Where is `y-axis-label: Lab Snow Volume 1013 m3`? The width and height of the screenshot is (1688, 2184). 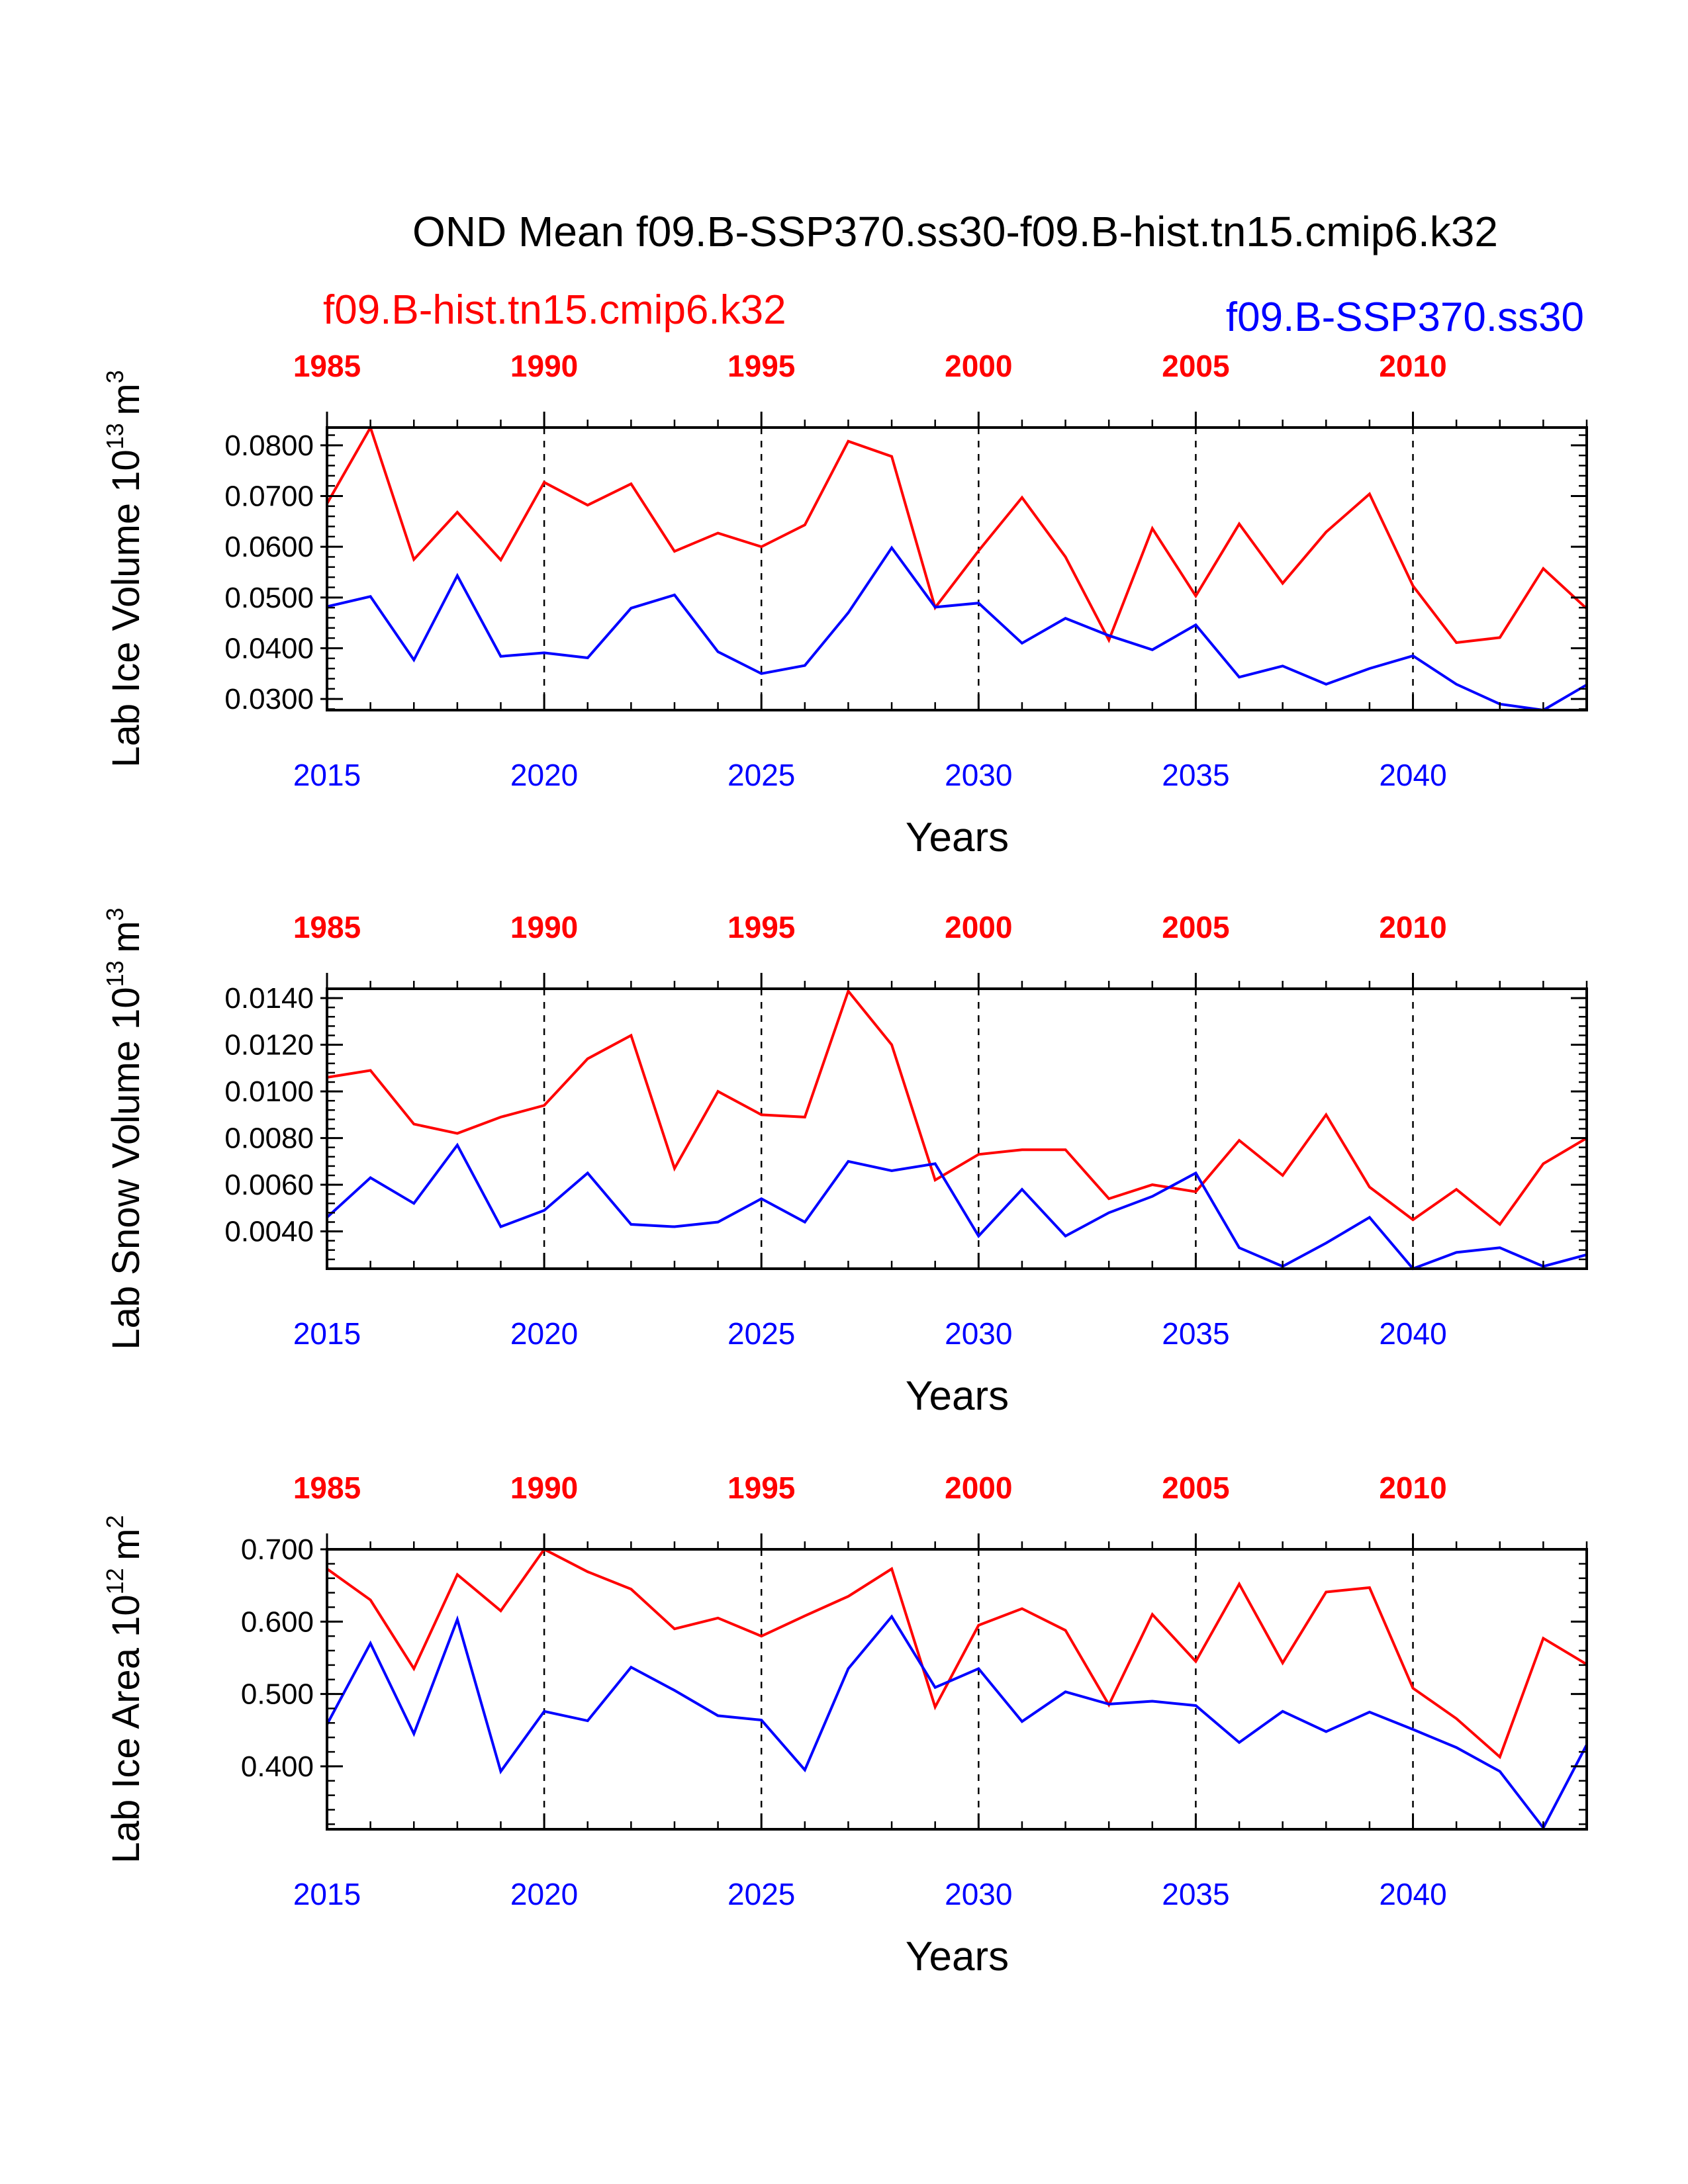
y-axis-label: Lab Snow Volume 1013 m3 is located at coordinates (124, 1128).